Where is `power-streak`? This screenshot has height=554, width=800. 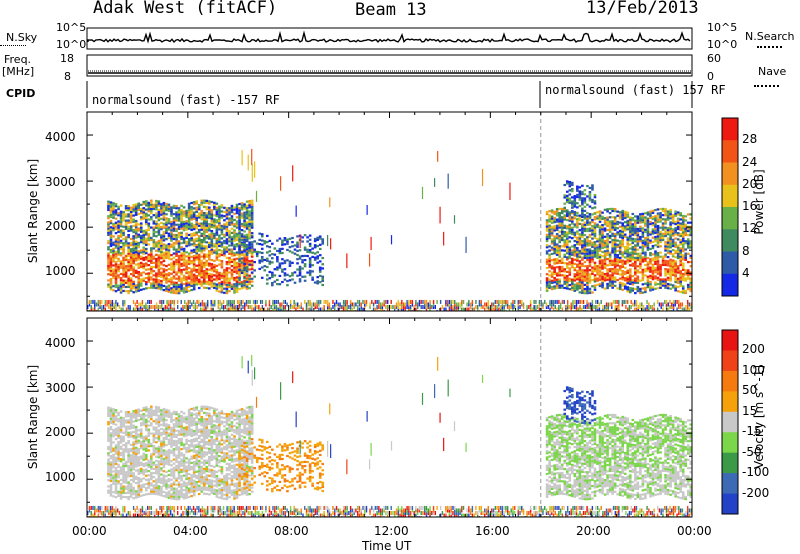 power-streak is located at coordinates (300, 241).